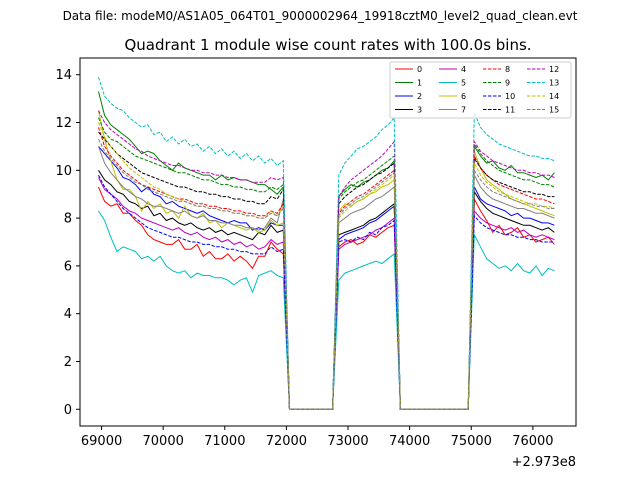  What do you see at coordinates (480, 90) in the screenshot?
I see `legend-box` at bounding box center [480, 90].